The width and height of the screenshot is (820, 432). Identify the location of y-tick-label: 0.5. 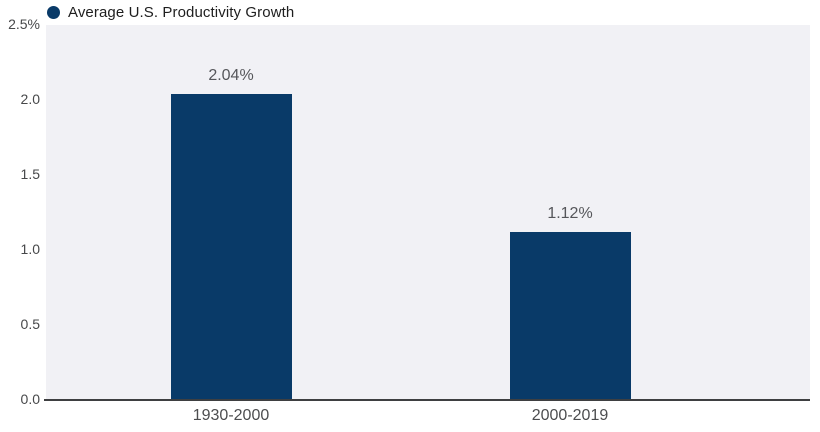
(30, 324).